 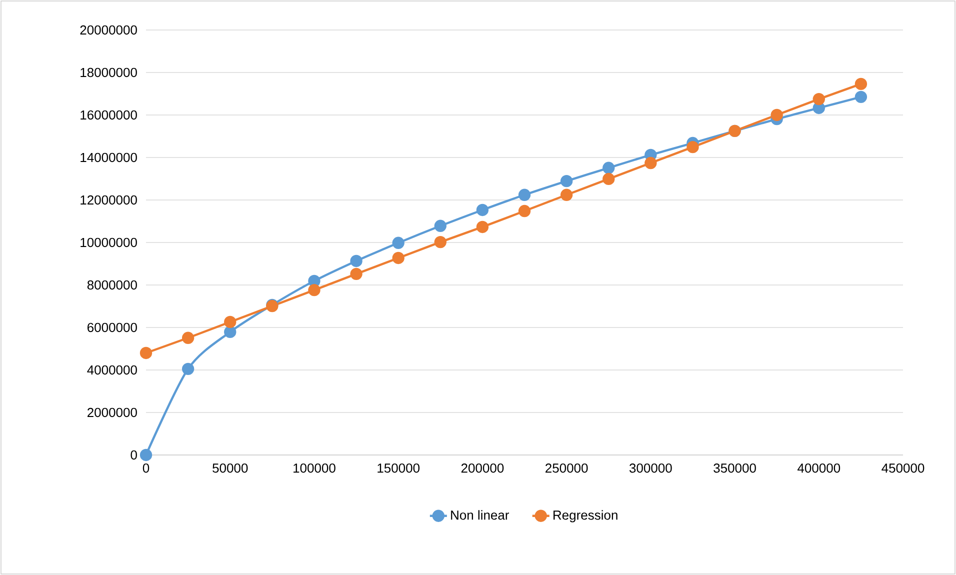 I want to click on x-tick-label: 150000, so click(x=399, y=468).